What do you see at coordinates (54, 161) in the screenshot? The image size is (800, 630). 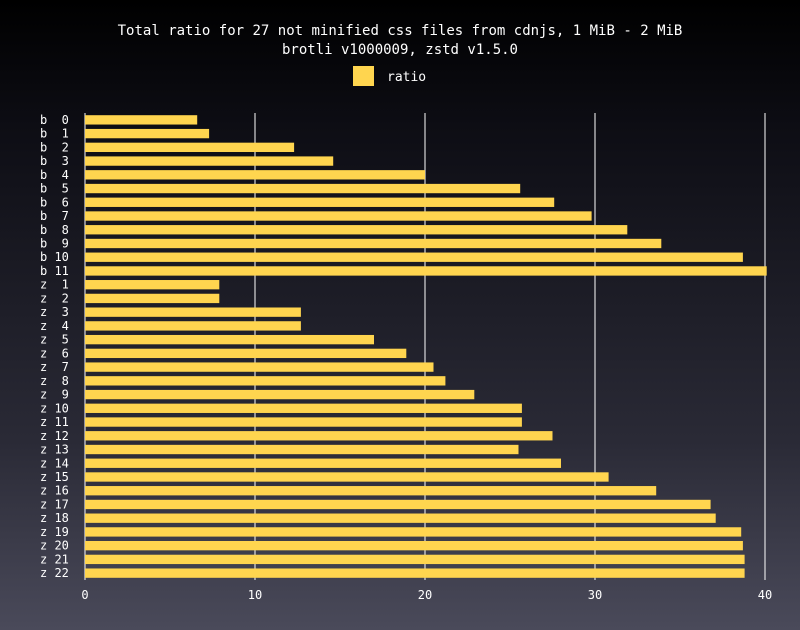 I see `y-tick-label: b 3` at bounding box center [54, 161].